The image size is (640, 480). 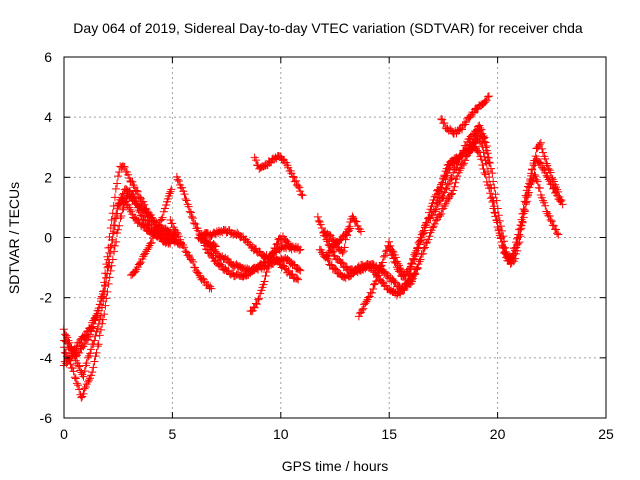 What do you see at coordinates (64, 434) in the screenshot?
I see `x-tick-label: 0` at bounding box center [64, 434].